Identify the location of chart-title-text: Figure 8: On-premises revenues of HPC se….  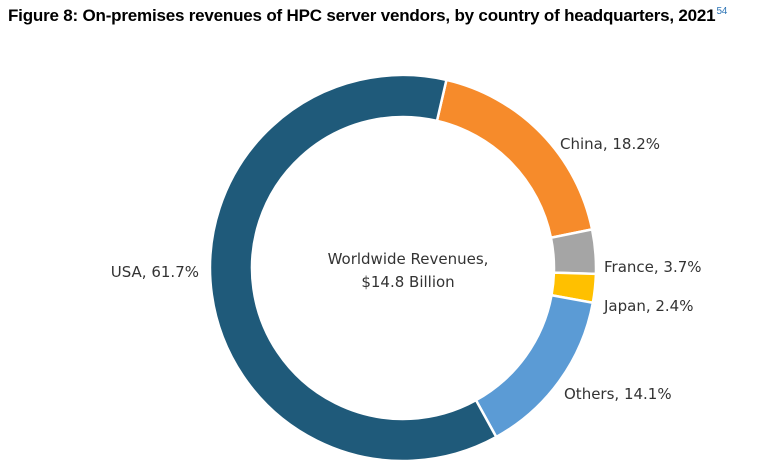
(362, 15).